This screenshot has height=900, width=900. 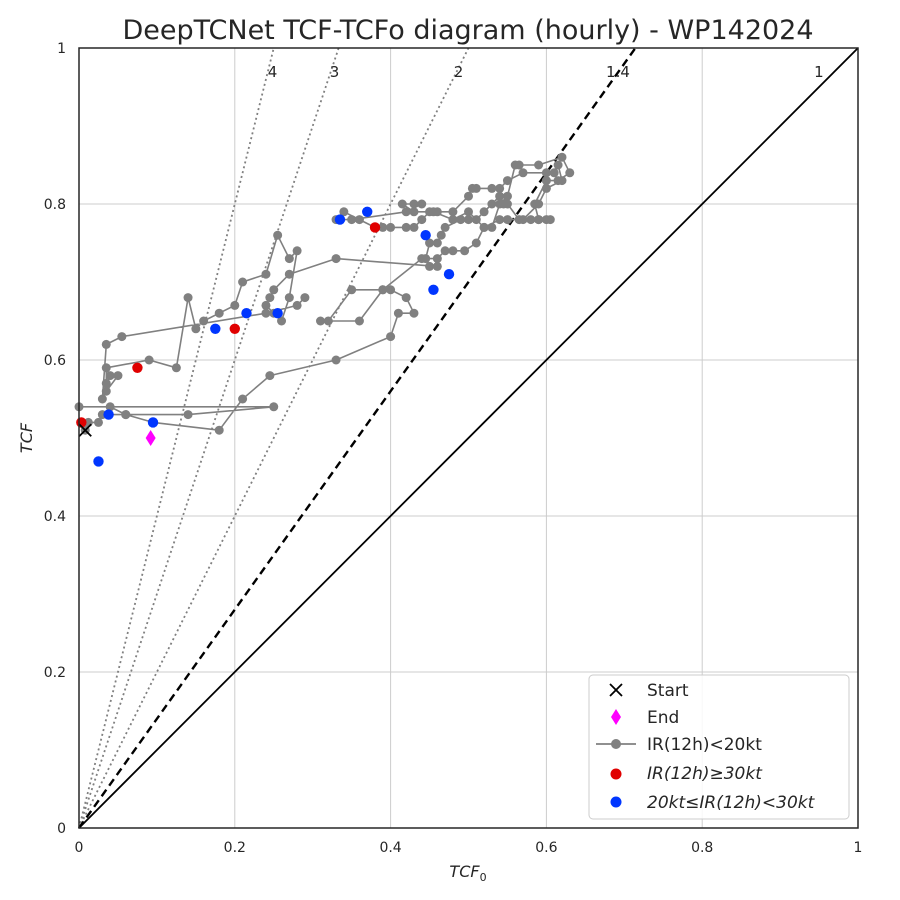 I want to click on x-tick-label: 0.2, so click(x=235, y=848).